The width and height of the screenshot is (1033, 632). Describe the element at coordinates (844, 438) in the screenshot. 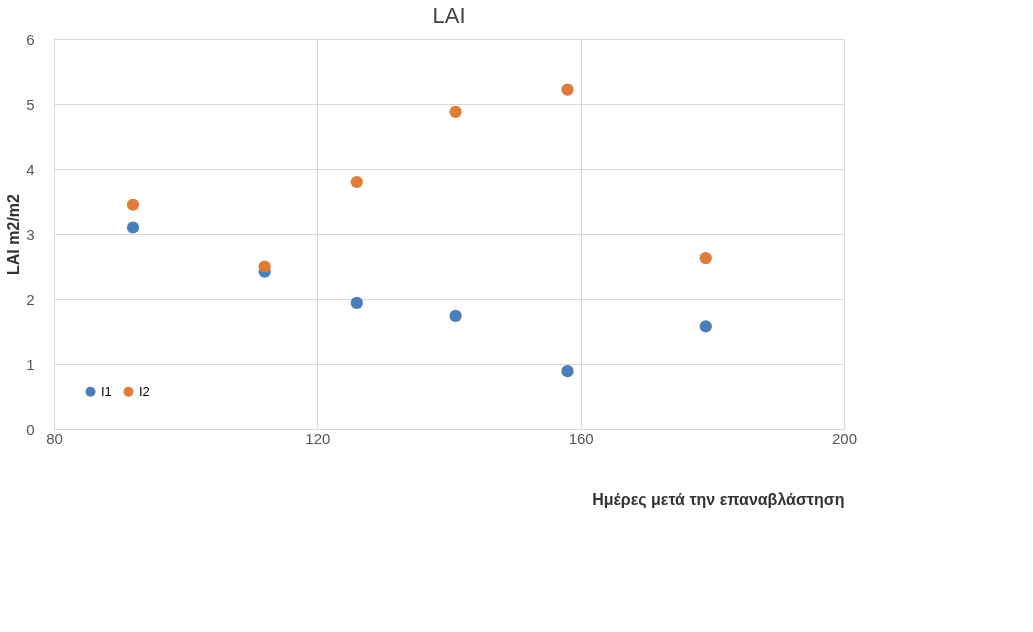

I see `x-tick-label: 200` at that location.